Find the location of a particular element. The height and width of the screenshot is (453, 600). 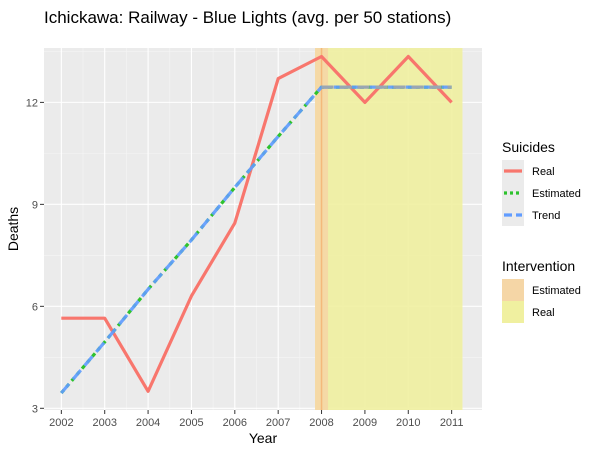

y-tick-label: 12 is located at coordinates (32, 103).